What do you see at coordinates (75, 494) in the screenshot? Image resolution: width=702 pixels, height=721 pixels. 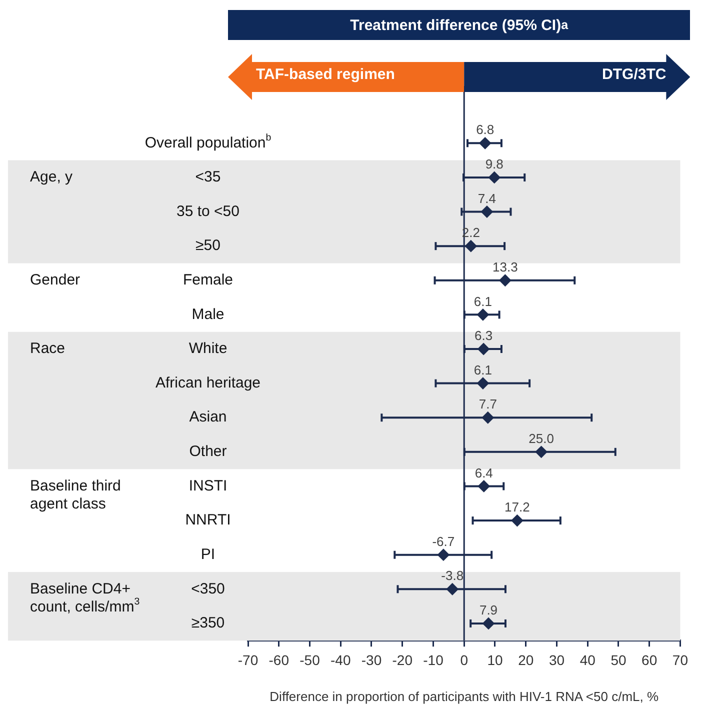 I see `text: Baseline third agent class` at bounding box center [75, 494].